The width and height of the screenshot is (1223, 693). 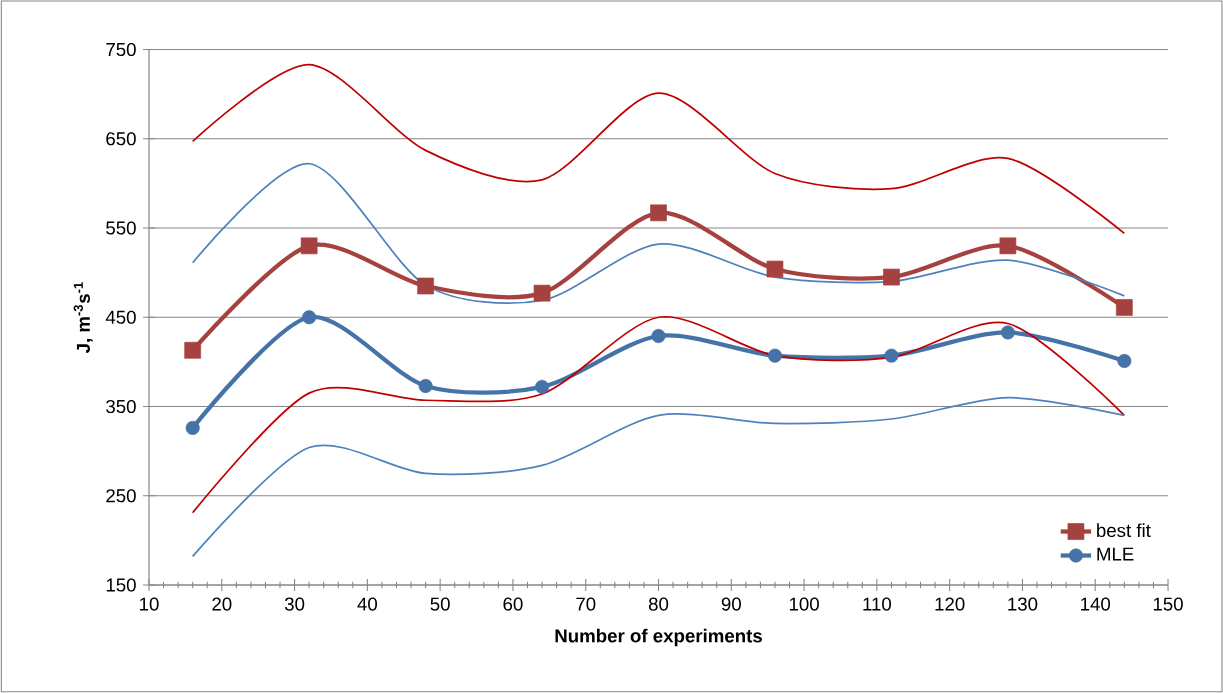 I want to click on y-tick-label: 550, so click(x=121, y=228).